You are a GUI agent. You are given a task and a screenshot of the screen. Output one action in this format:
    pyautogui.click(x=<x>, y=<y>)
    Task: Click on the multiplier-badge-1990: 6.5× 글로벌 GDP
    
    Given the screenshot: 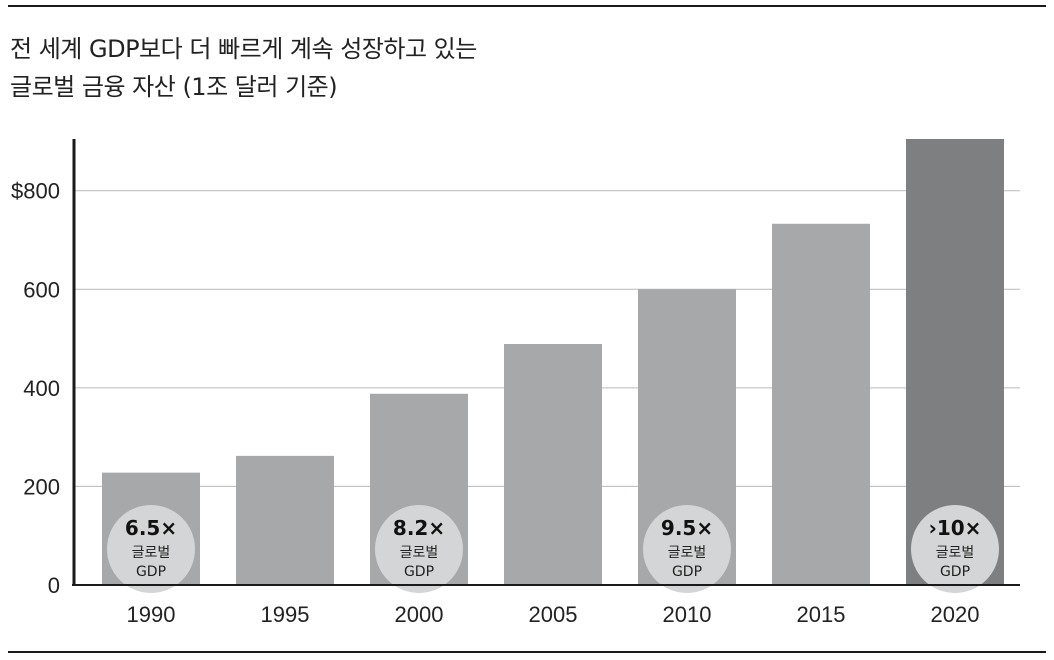 What is the action you would take?
    pyautogui.click(x=151, y=549)
    